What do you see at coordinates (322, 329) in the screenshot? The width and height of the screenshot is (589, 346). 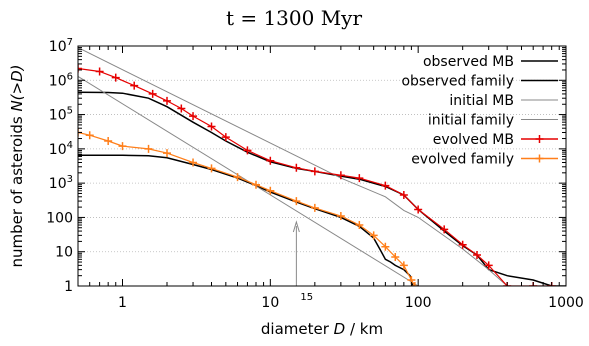 I see `x-axis-label: diameter D / km` at bounding box center [322, 329].